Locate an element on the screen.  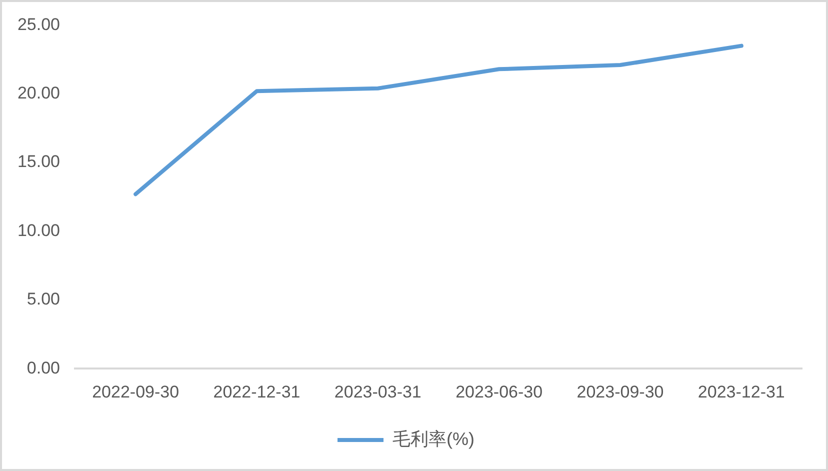
y-tick-label: 10.00 is located at coordinates (38, 230).